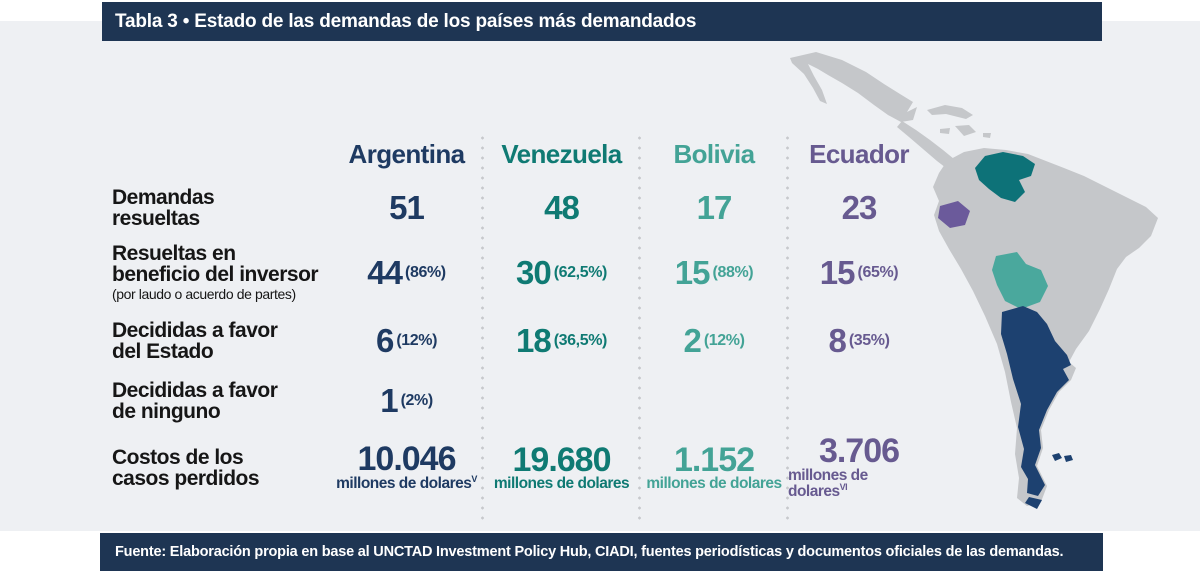  I want to click on footnote-marker-vi: VI, so click(843, 487).